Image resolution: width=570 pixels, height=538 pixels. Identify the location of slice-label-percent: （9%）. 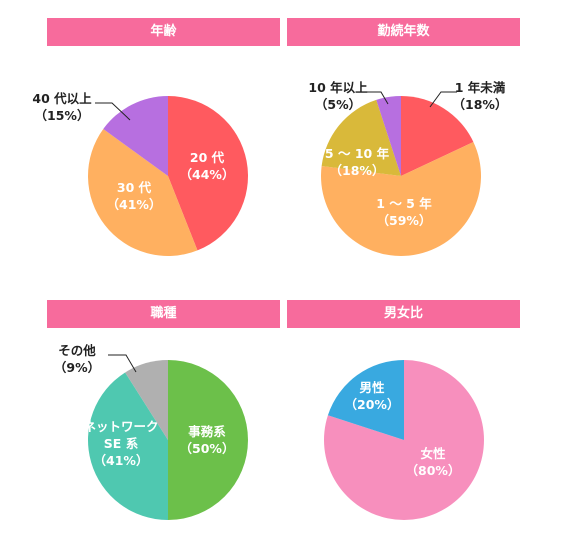
(77, 367).